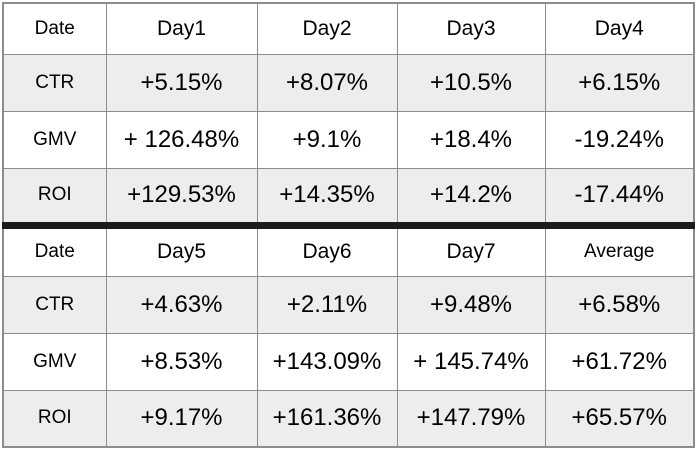 This screenshot has width=698, height=463. I want to click on value-cell: +6.58%, so click(619, 304).